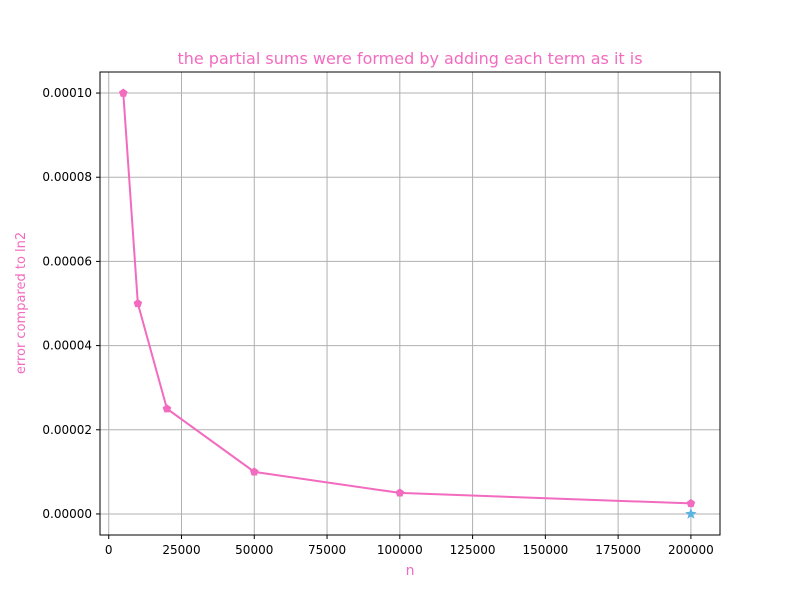 The height and width of the screenshot is (604, 800). What do you see at coordinates (67, 430) in the screenshot?
I see `y-tick-label: 0.00002` at bounding box center [67, 430].